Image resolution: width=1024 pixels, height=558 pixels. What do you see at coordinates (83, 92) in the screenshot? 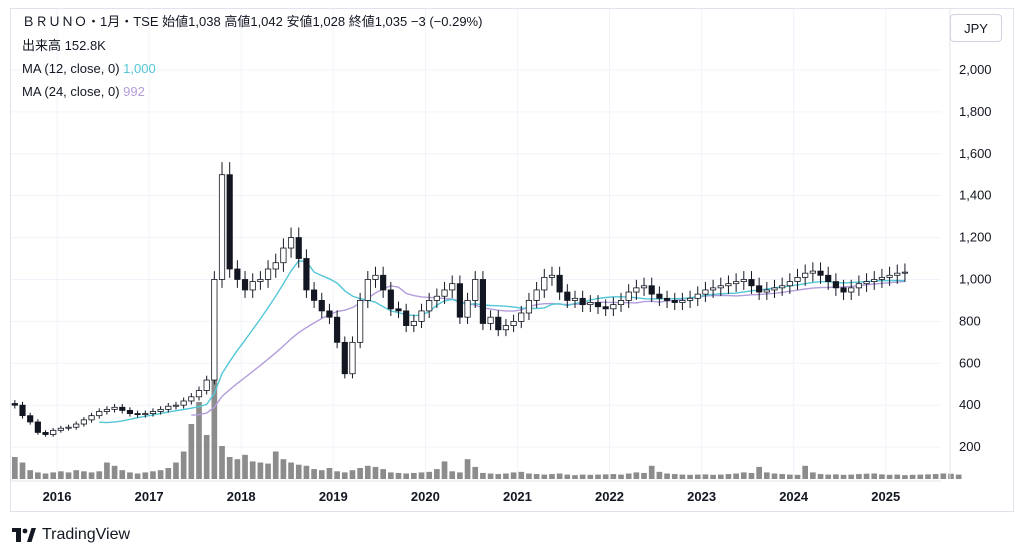
I see `ma24-legend: MA (24, close, 0) 992` at bounding box center [83, 92].